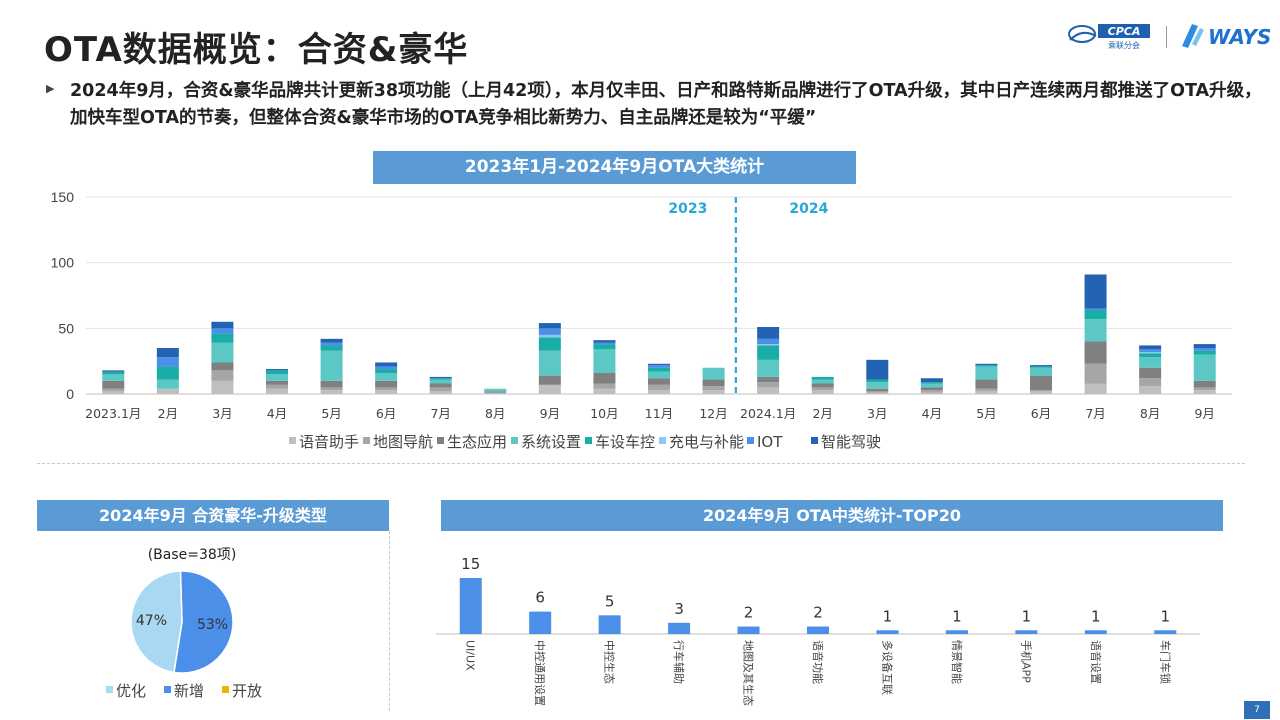 The height and width of the screenshot is (720, 1280). What do you see at coordinates (1026, 661) in the screenshot?
I see `top20-category-label: 手机APP` at bounding box center [1026, 661].